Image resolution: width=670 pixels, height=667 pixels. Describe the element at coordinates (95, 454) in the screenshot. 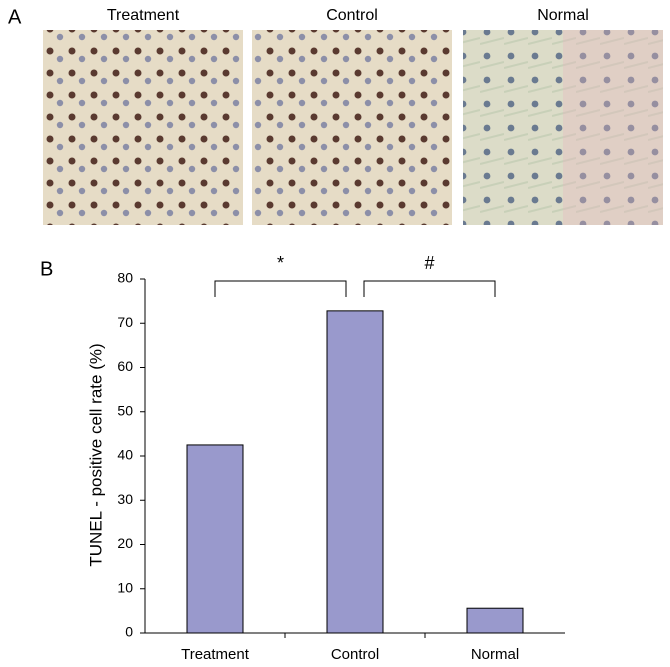

I see `y-axis-label: TUNEL - positive cell rate (%)` at that location.